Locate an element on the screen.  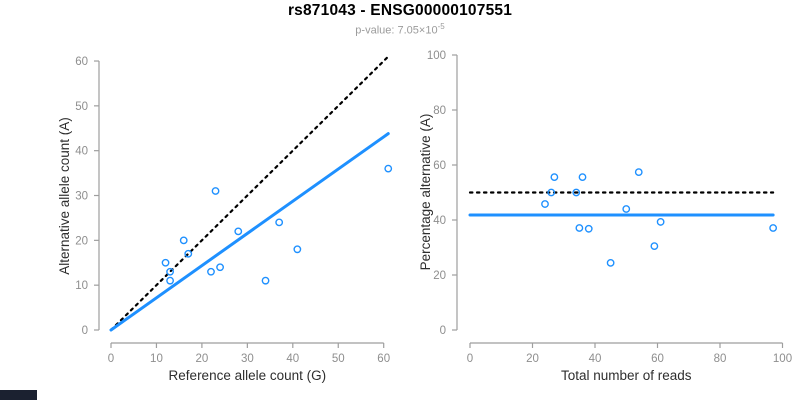
x-tick-label: 30 is located at coordinates (247, 359).